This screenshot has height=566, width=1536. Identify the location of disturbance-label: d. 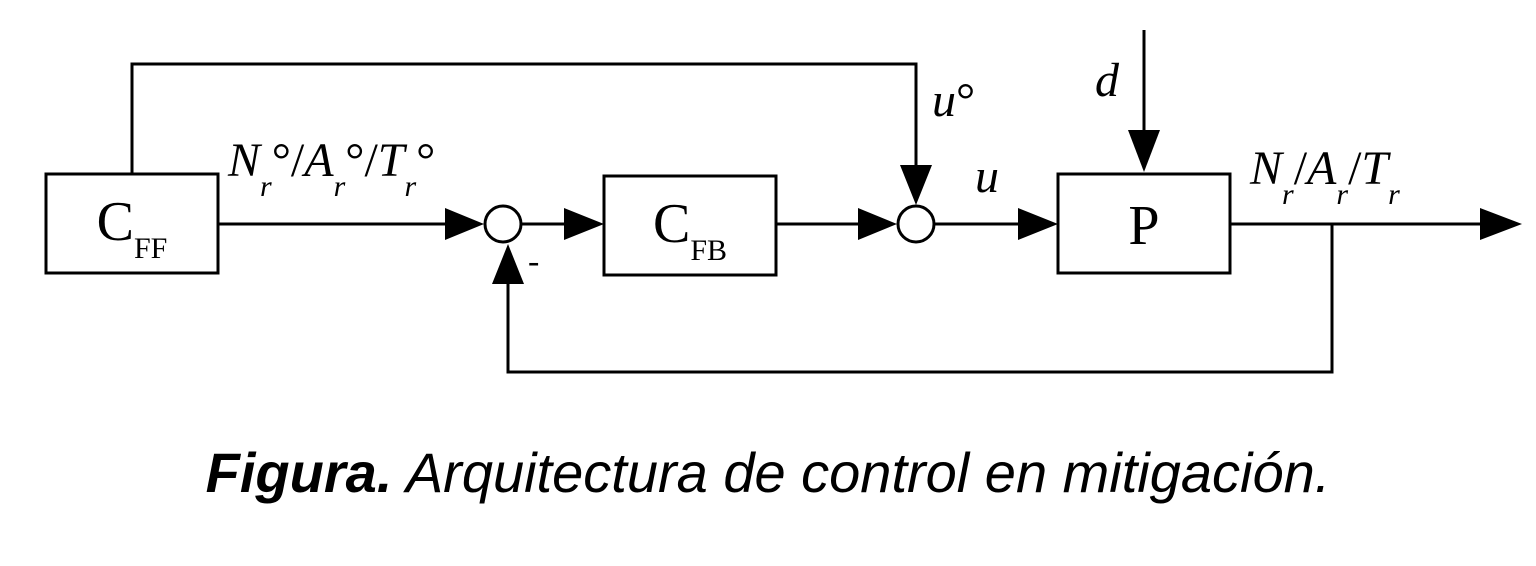
(1107, 80).